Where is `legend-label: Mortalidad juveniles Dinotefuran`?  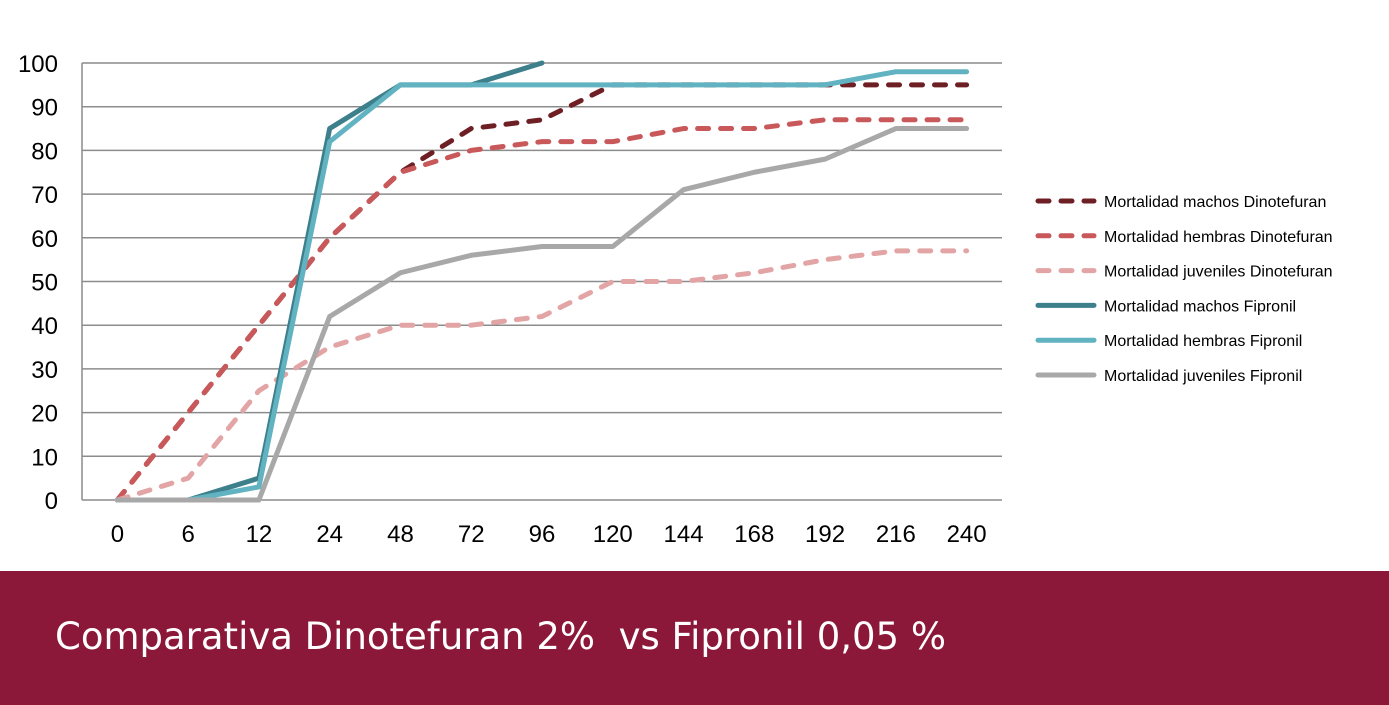
legend-label: Mortalidad juveniles Dinotefuran is located at coordinates (1218, 272).